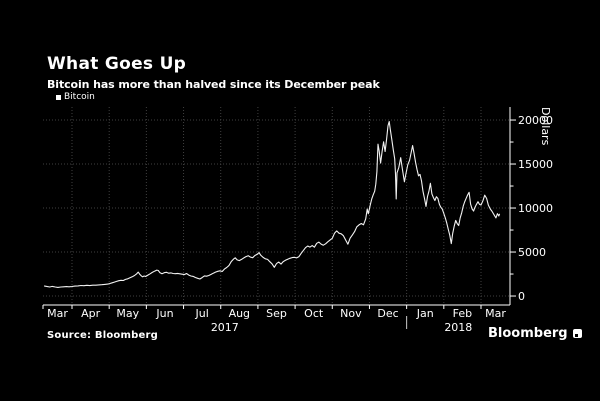  What do you see at coordinates (535, 120) in the screenshot?
I see `svg-text: 20000` at bounding box center [535, 120].